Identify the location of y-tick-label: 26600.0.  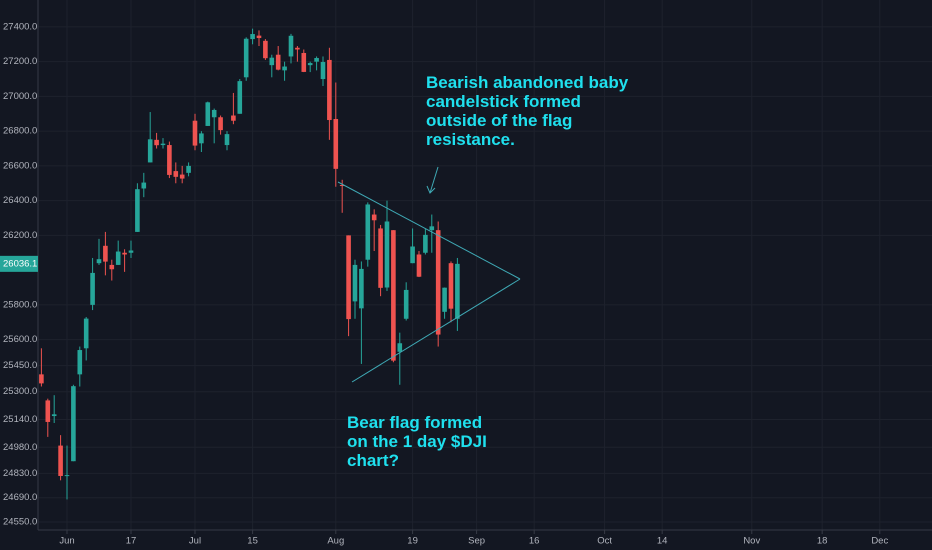
(20, 165).